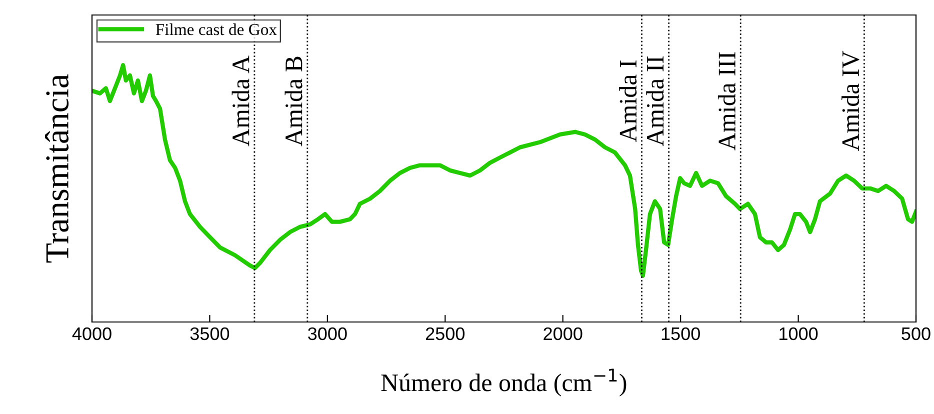 This screenshot has width=934, height=414. Describe the element at coordinates (681, 333) in the screenshot. I see `x-tick-label: 1500` at that location.